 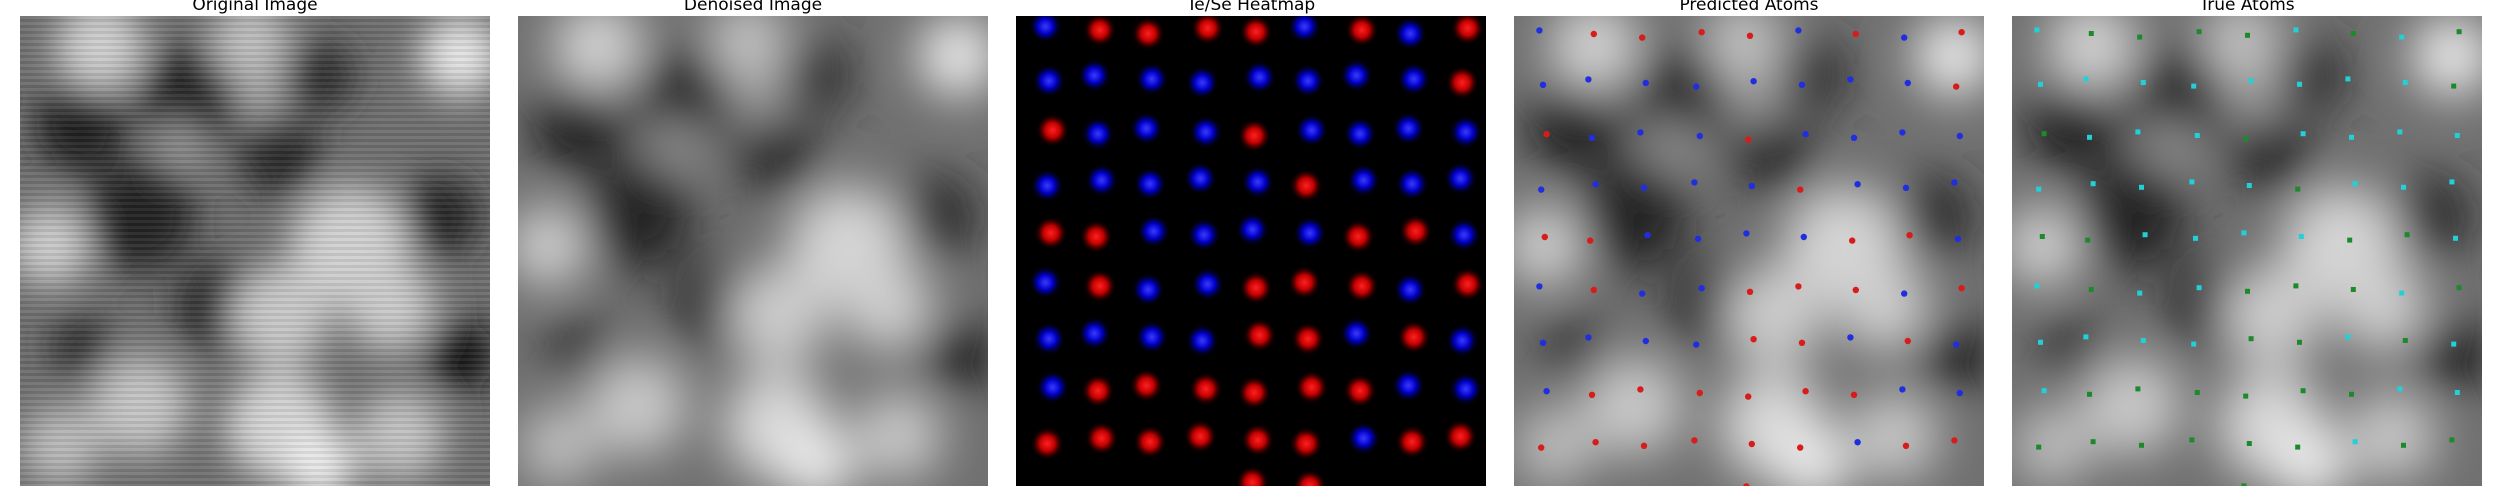 I want to click on title-true-atoms: True Atoms, so click(x=2247, y=7).